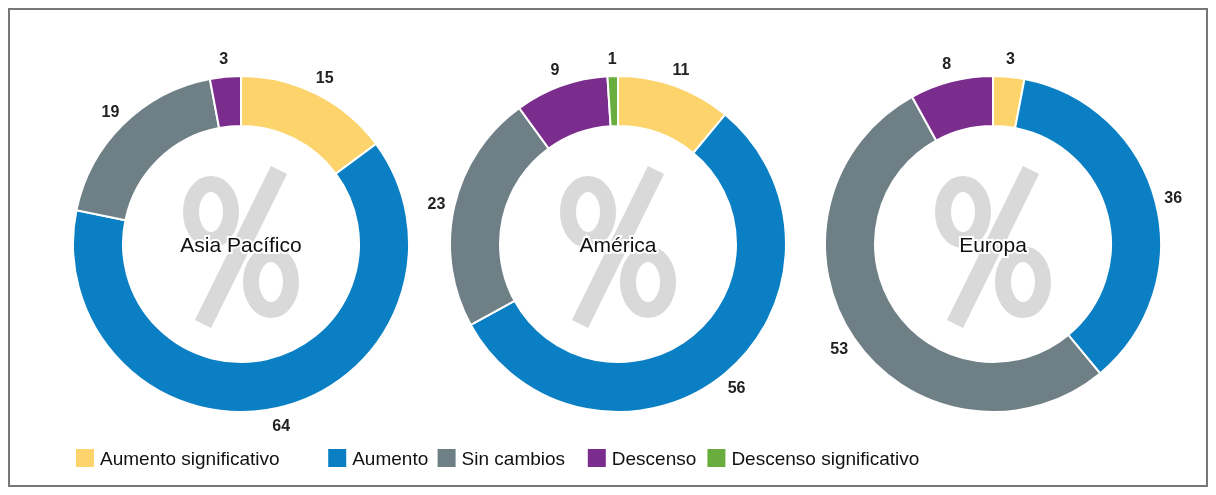  What do you see at coordinates (241, 244) in the screenshot?
I see `text: Asia Pacífico` at bounding box center [241, 244].